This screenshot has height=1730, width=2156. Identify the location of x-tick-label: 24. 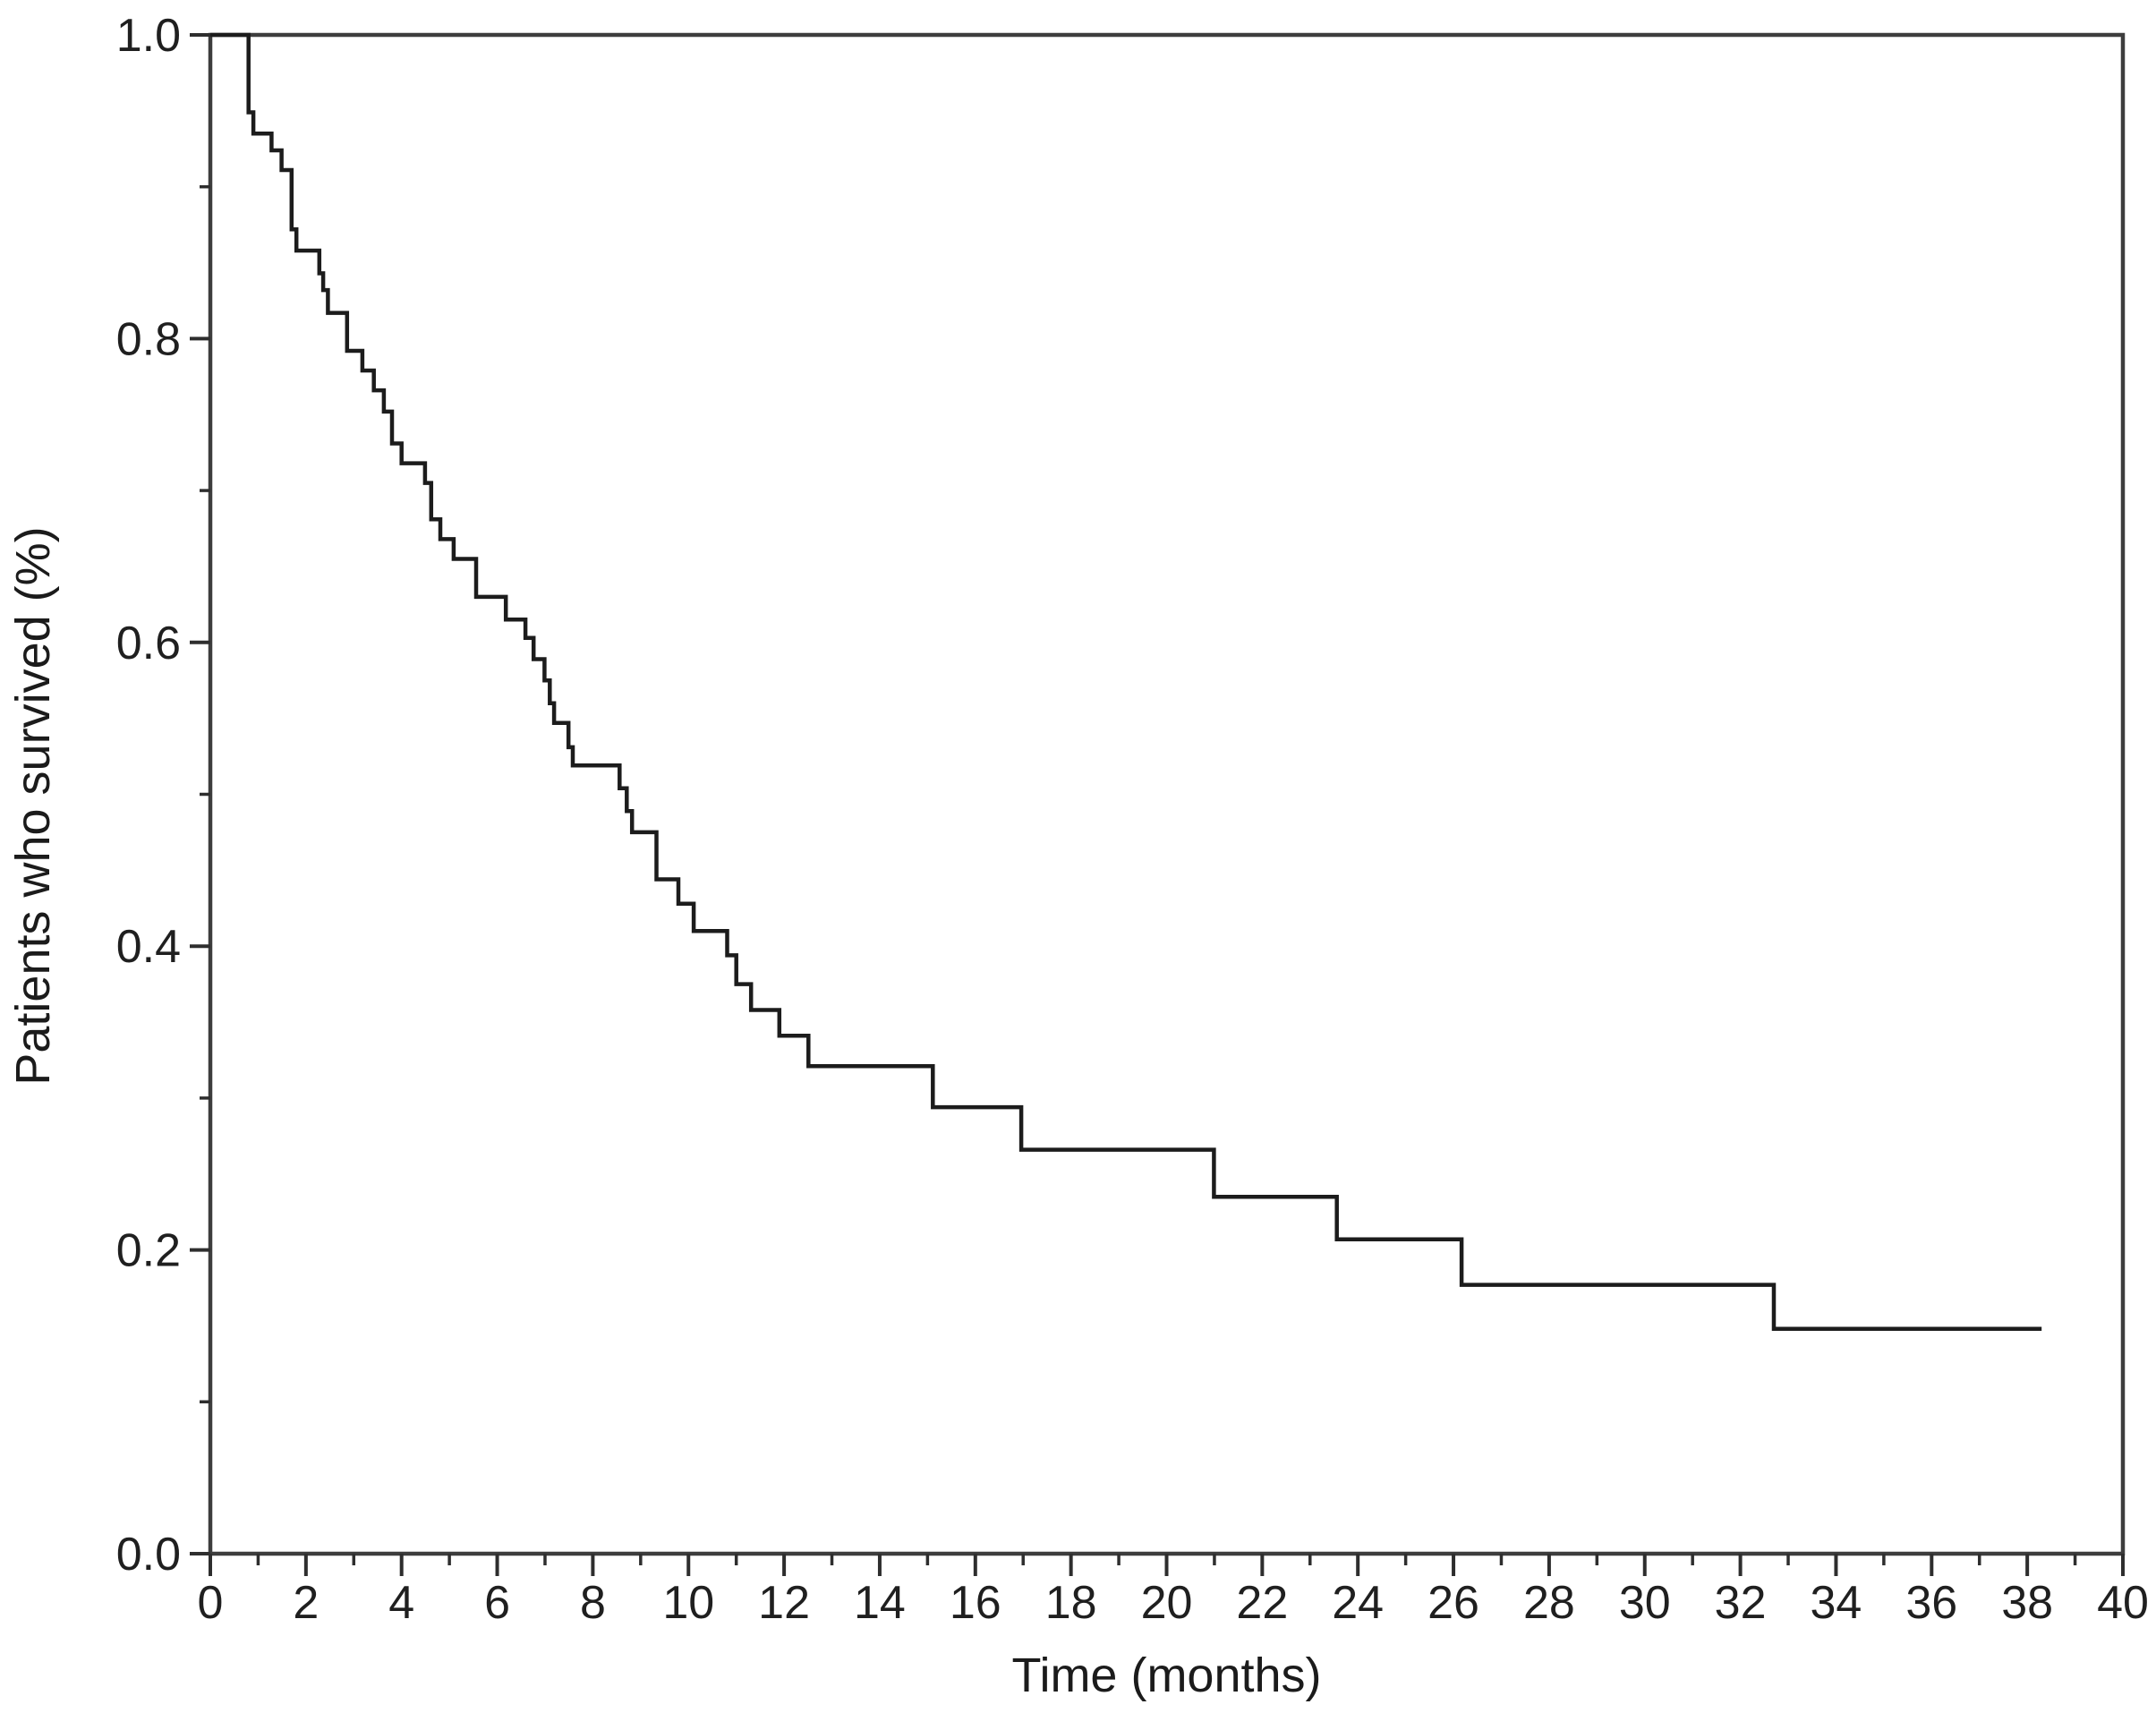
(1358, 1603).